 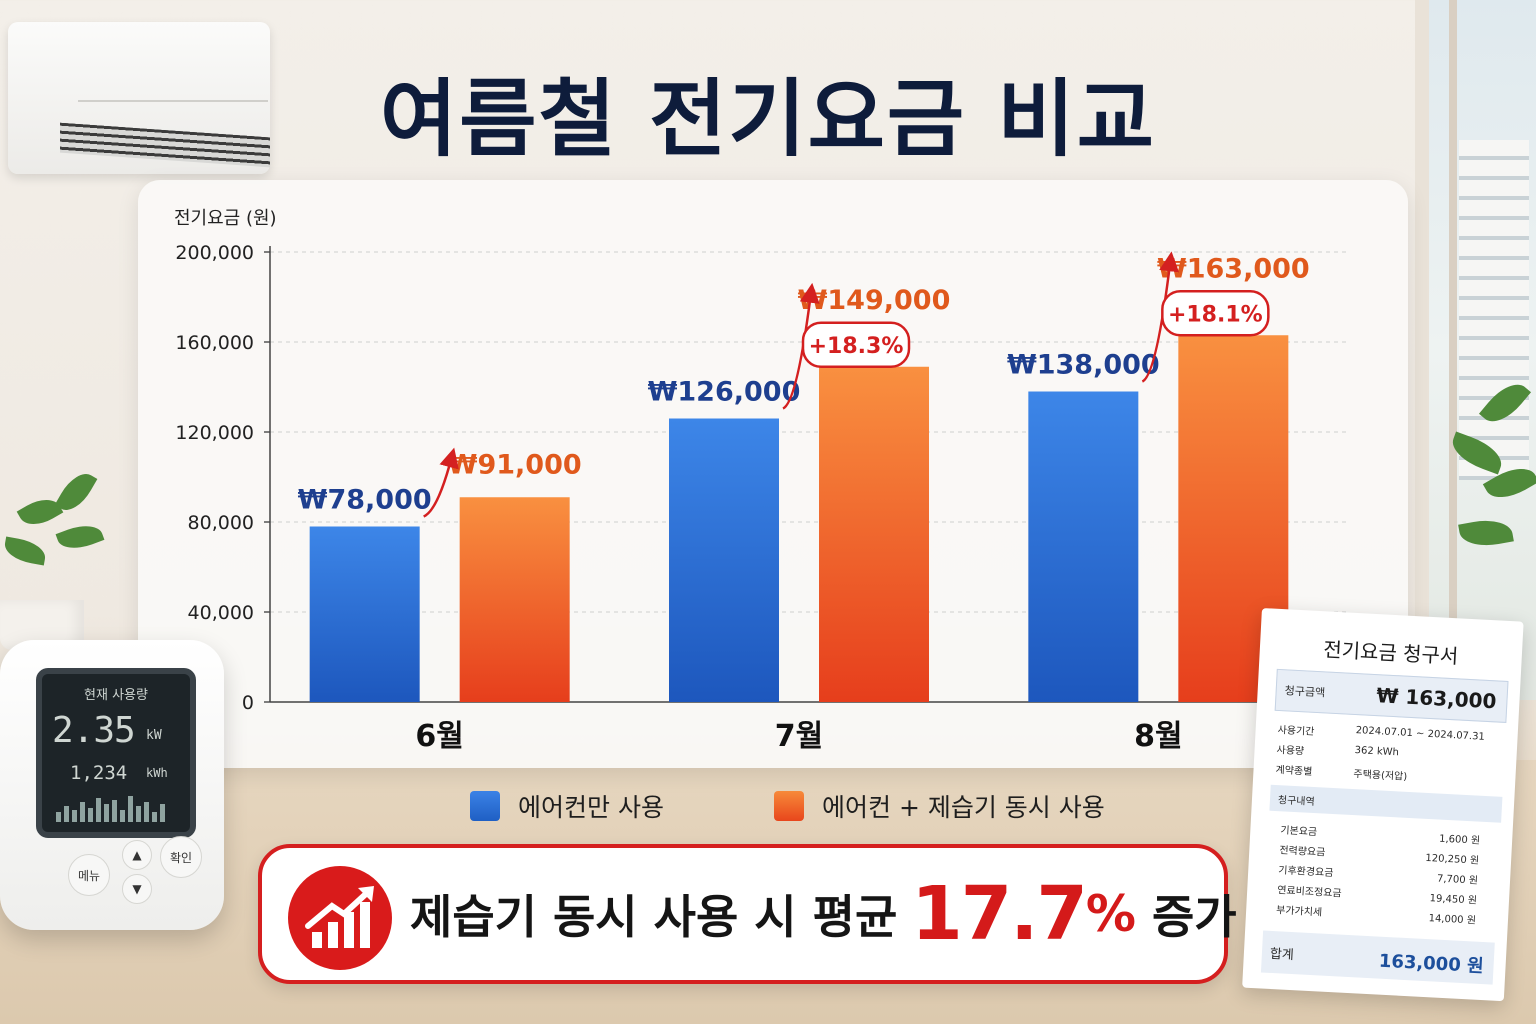 I want to click on x-category-label: 8월, so click(x=1158, y=736).